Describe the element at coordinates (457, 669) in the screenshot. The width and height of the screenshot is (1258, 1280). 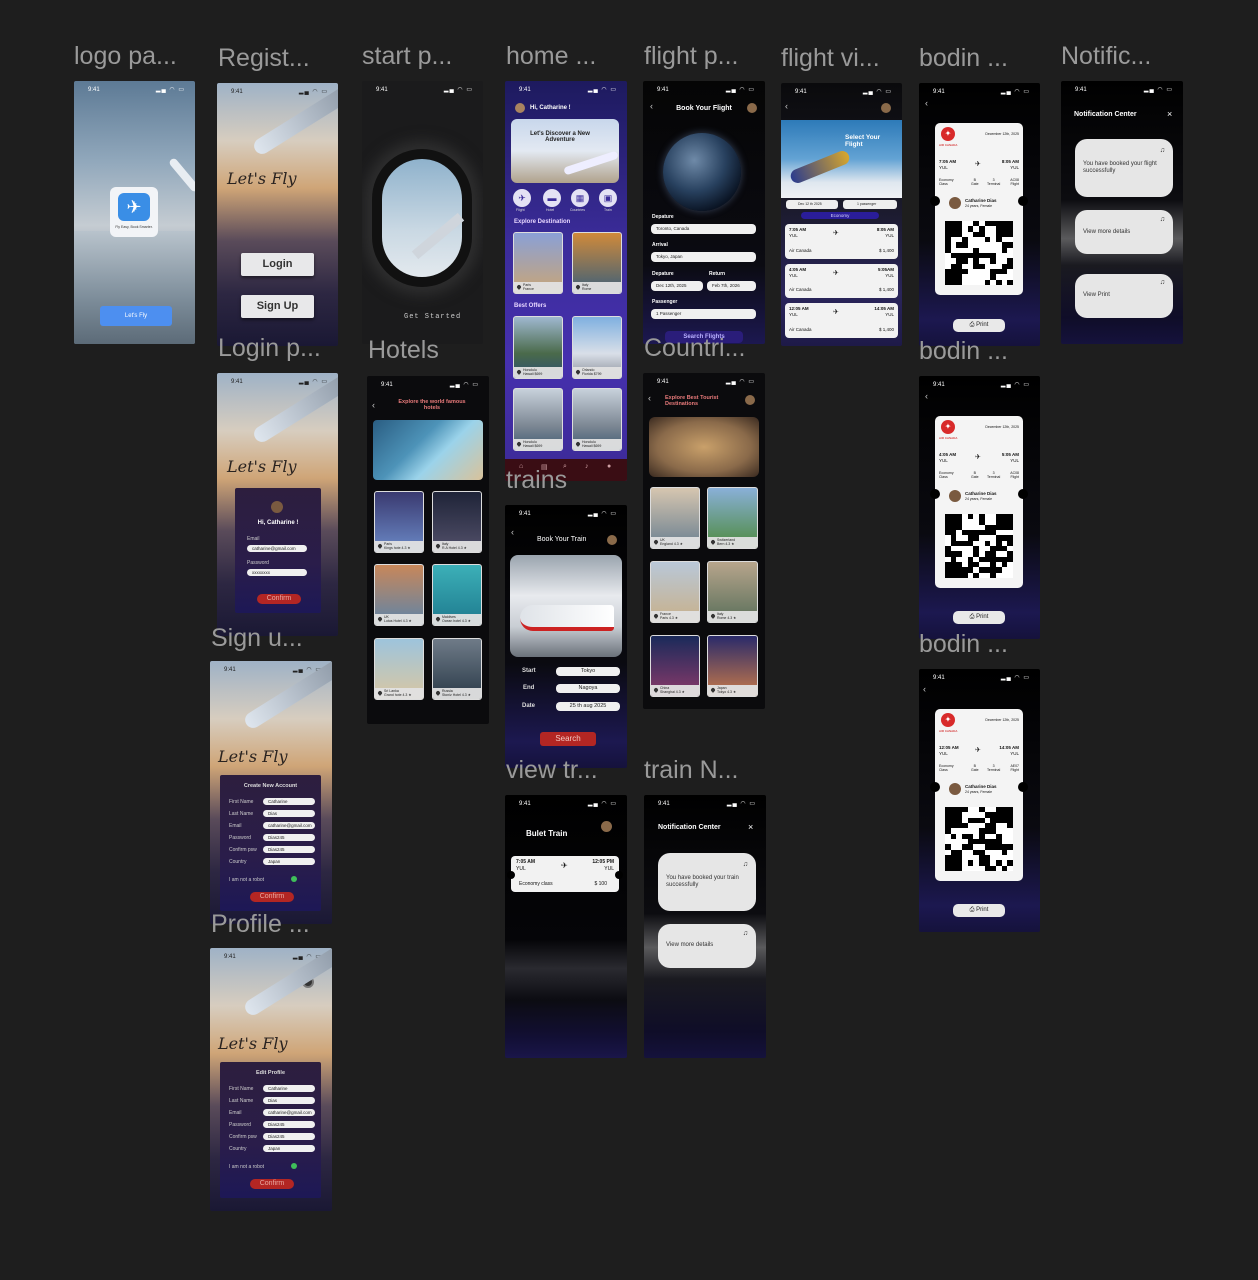
I see `hotel-card: Russia Stoniz Hotel 4.3 ★` at that location.